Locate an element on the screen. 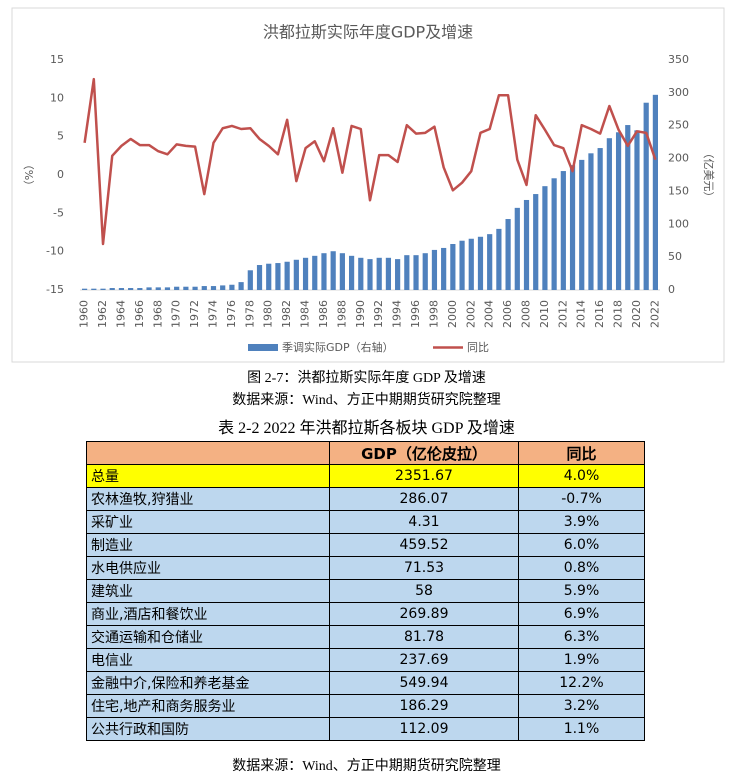 Image resolution: width=733 pixels, height=777 pixels. legend-swatch is located at coordinates (263, 347).